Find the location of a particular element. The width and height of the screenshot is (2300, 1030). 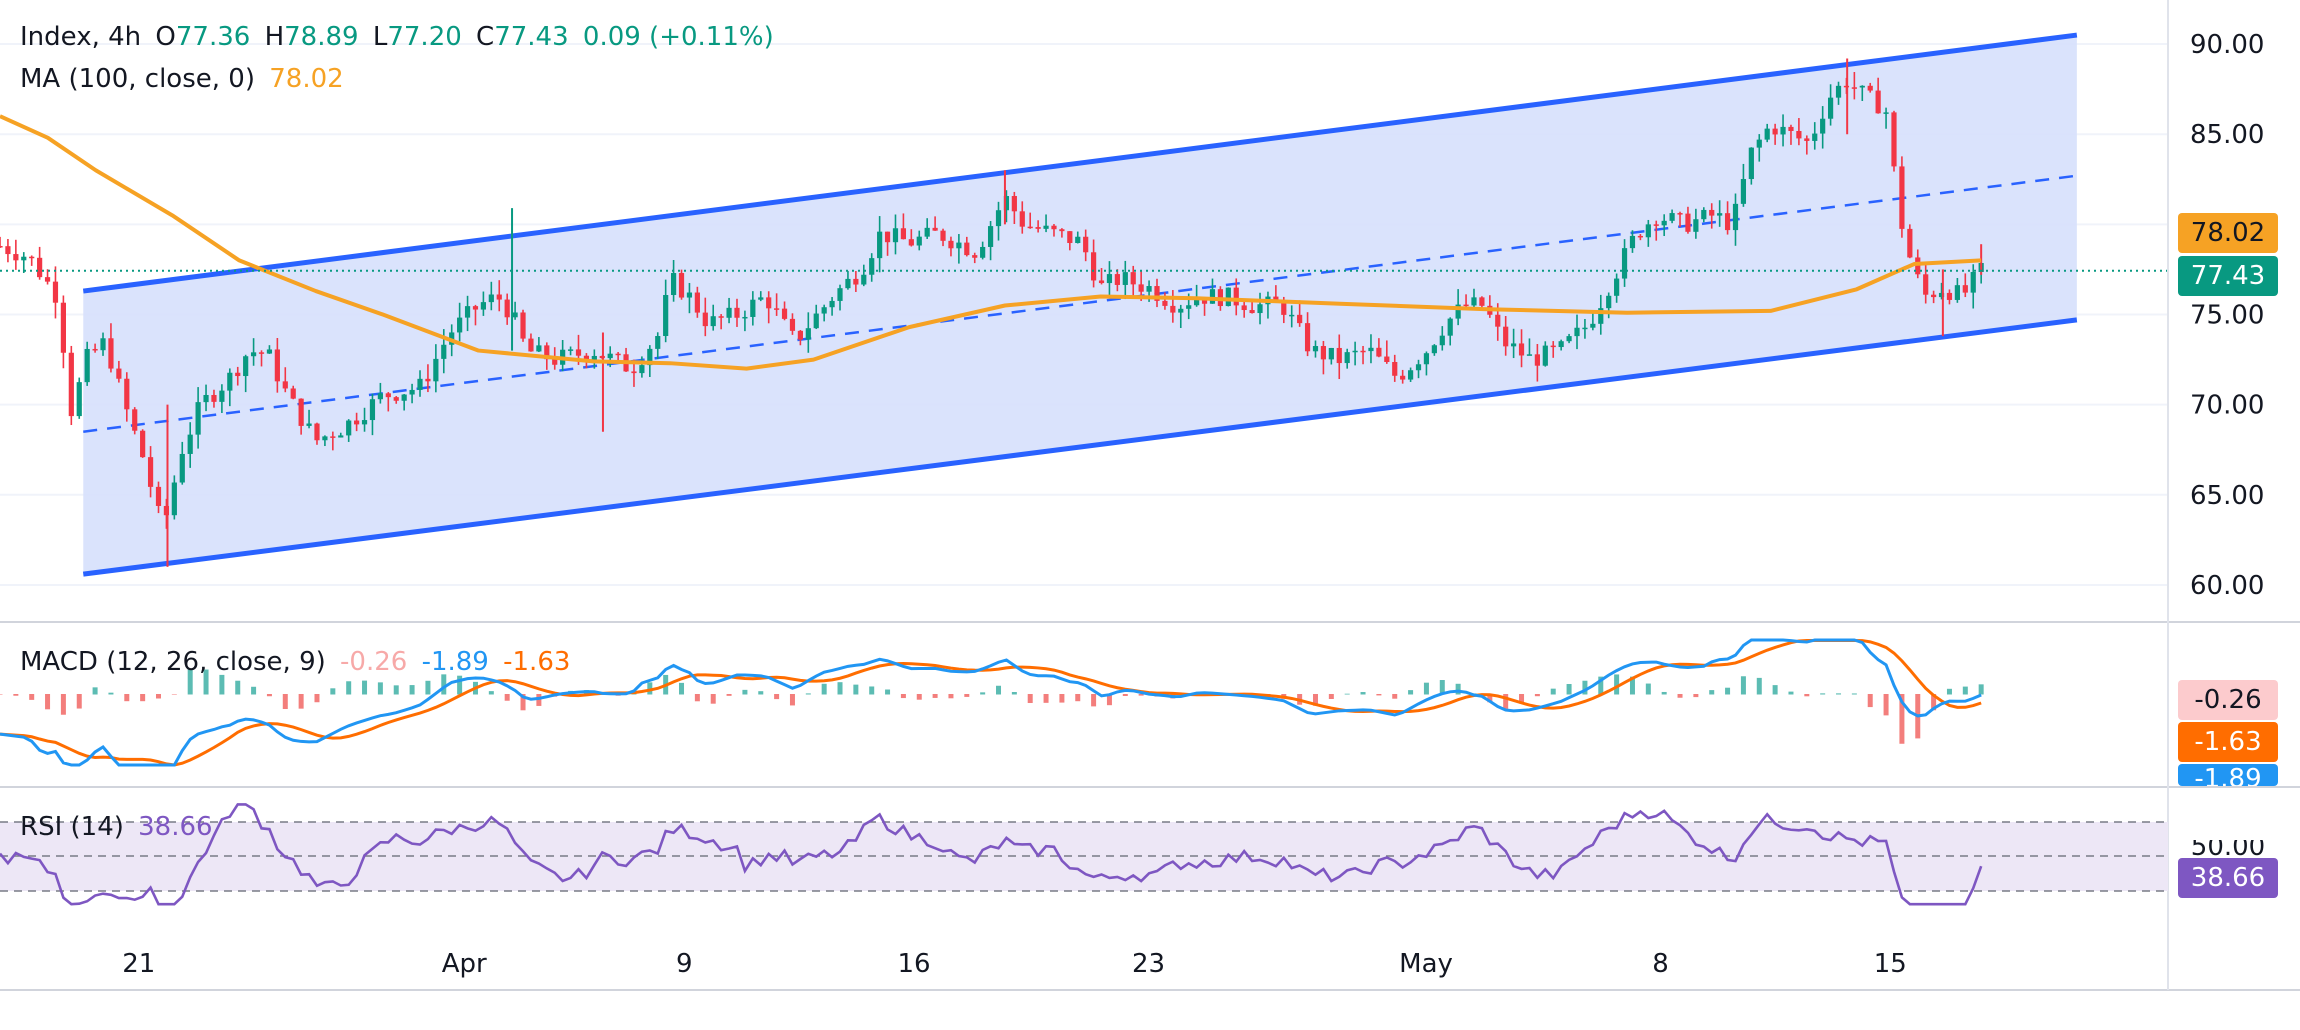

low-value: 77.20 is located at coordinates (424, 37).